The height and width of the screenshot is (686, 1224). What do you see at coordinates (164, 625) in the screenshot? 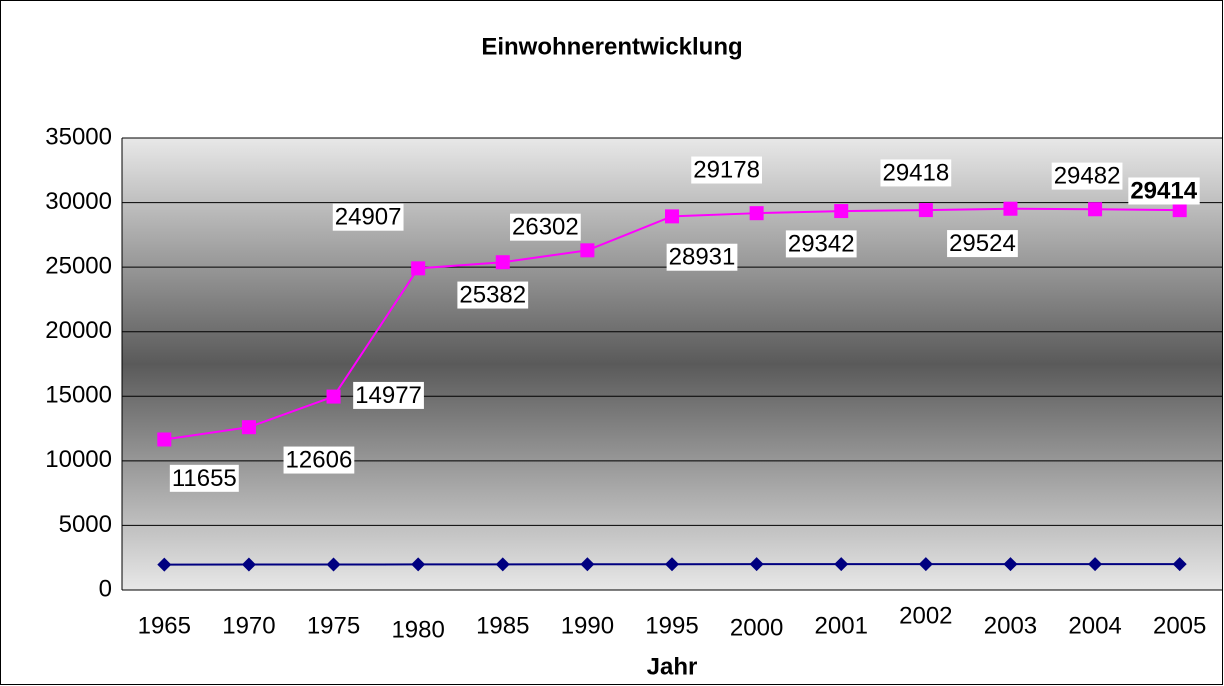
I see `x-tick-label: 1965` at bounding box center [164, 625].